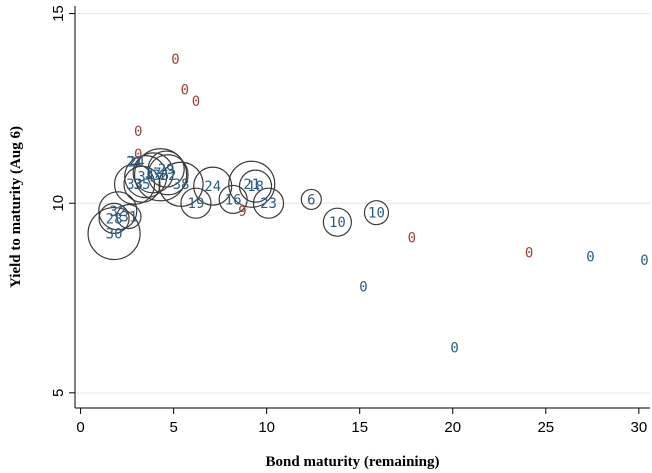 The width and height of the screenshot is (652, 473). I want to click on point-label: 18, so click(255, 187).